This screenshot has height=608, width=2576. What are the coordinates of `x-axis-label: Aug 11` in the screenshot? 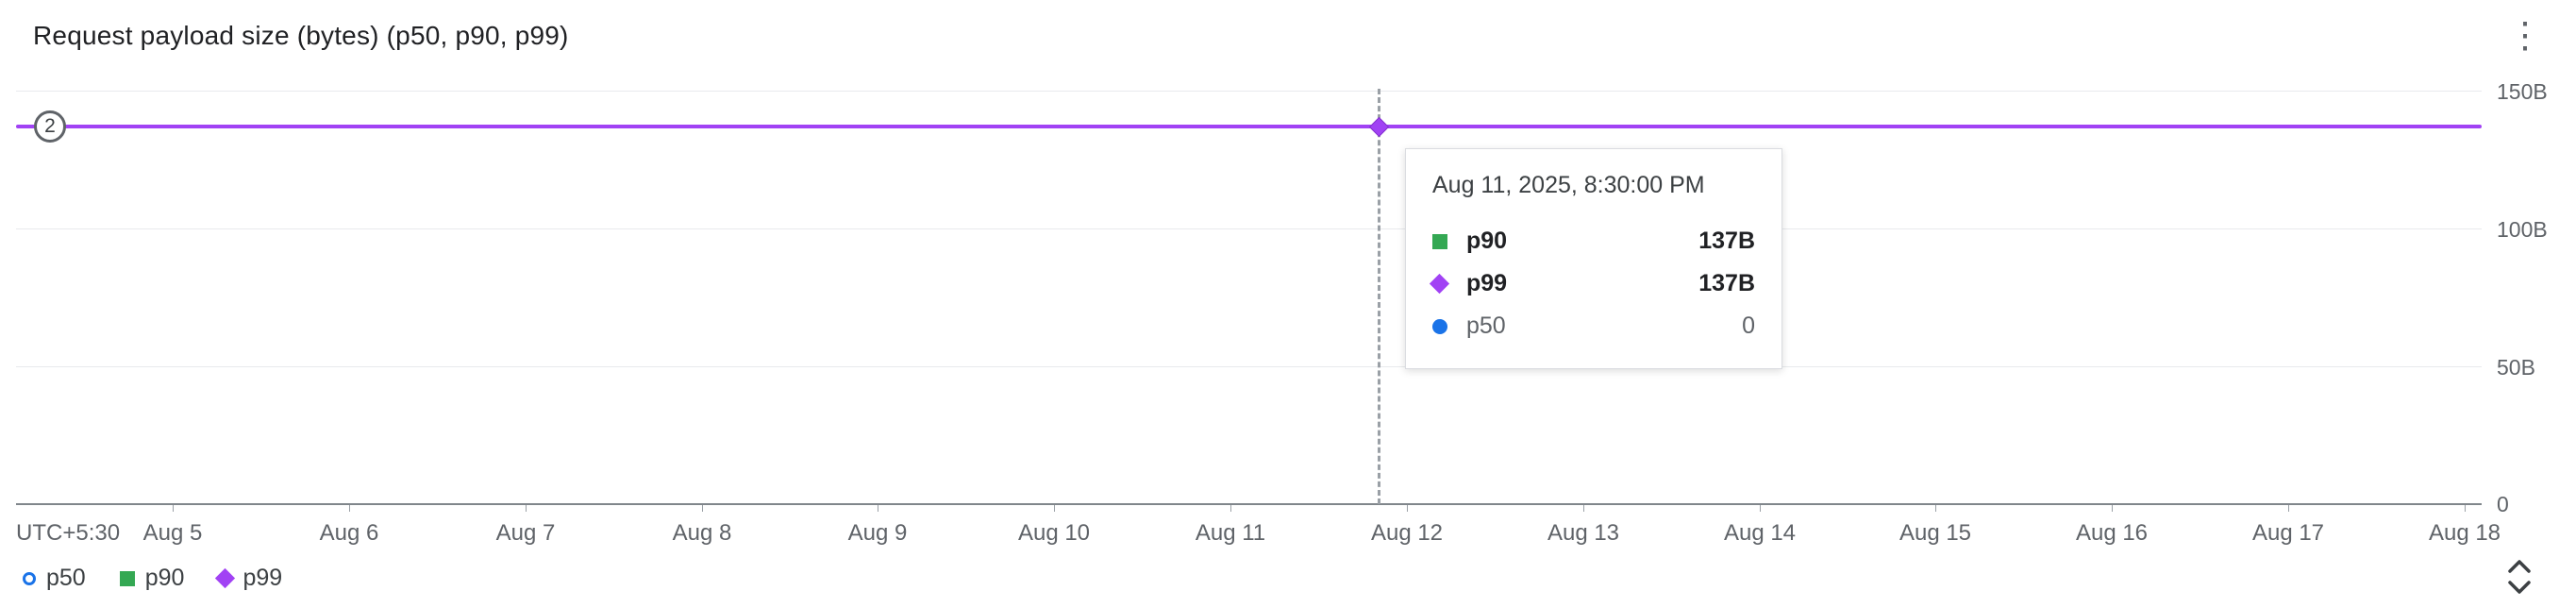 It's located at (1230, 533).